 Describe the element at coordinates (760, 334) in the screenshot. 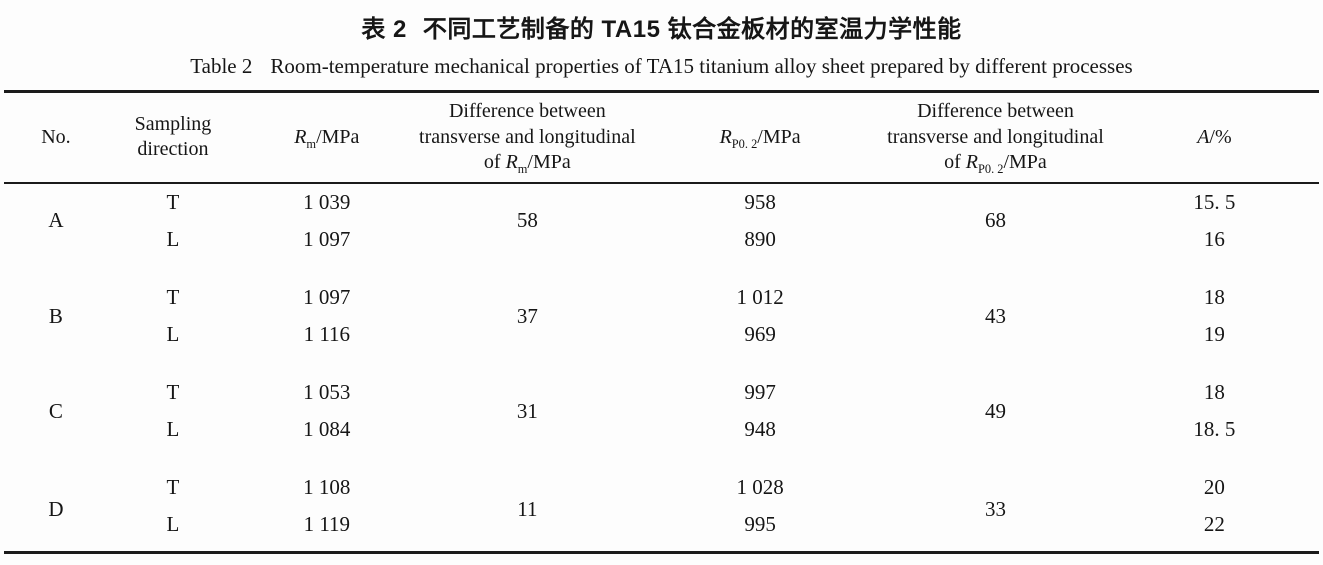

I see `cell-rp02: 969` at that location.